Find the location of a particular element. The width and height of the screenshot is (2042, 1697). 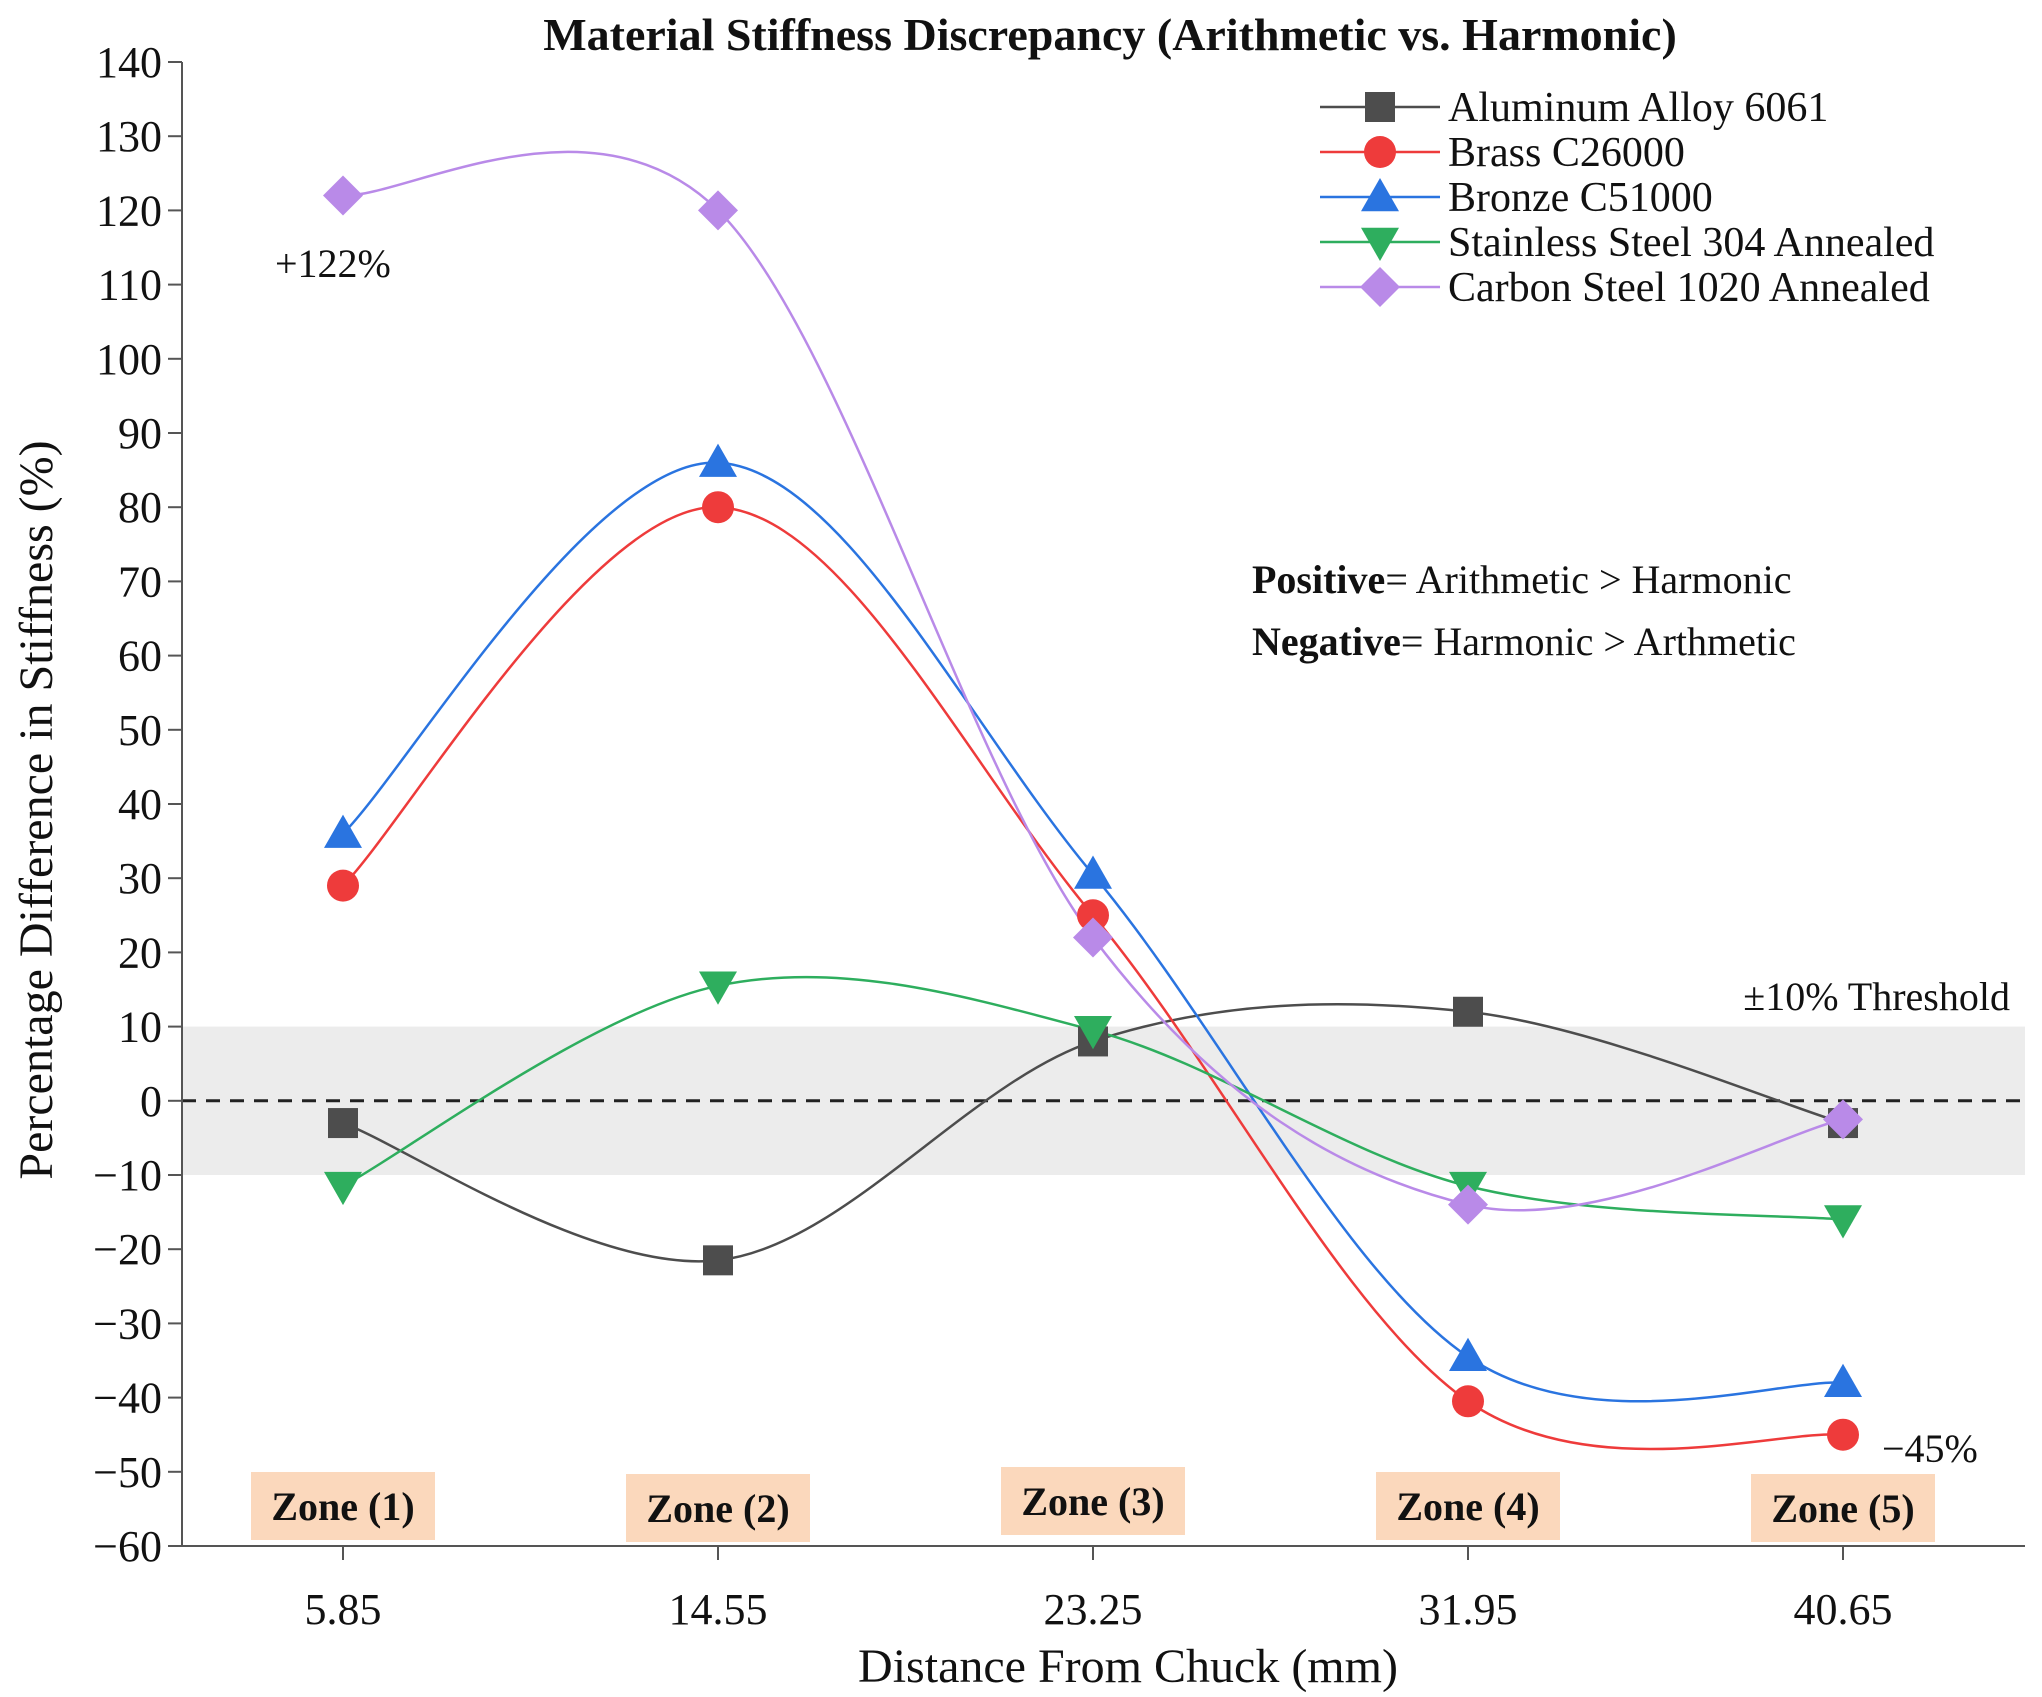

legend-label: Bronze C51000 is located at coordinates (1580, 198).